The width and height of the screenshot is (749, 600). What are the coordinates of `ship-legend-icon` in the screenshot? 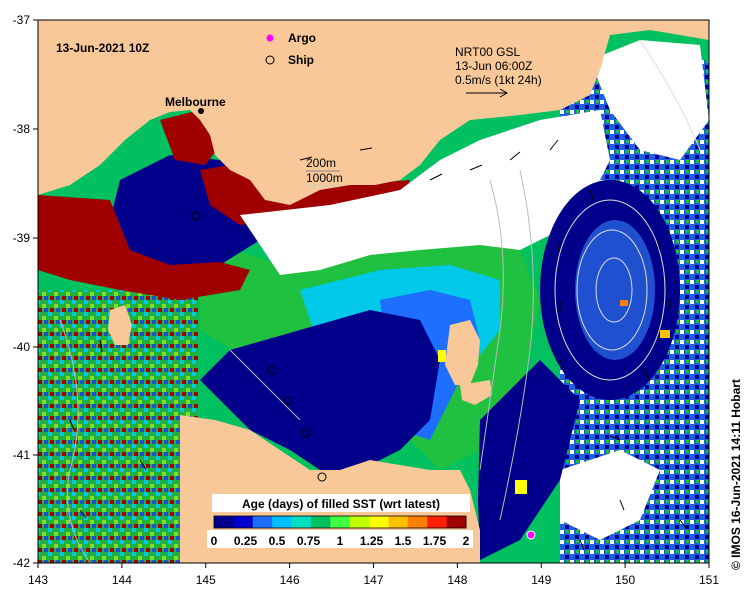 It's located at (270, 60).